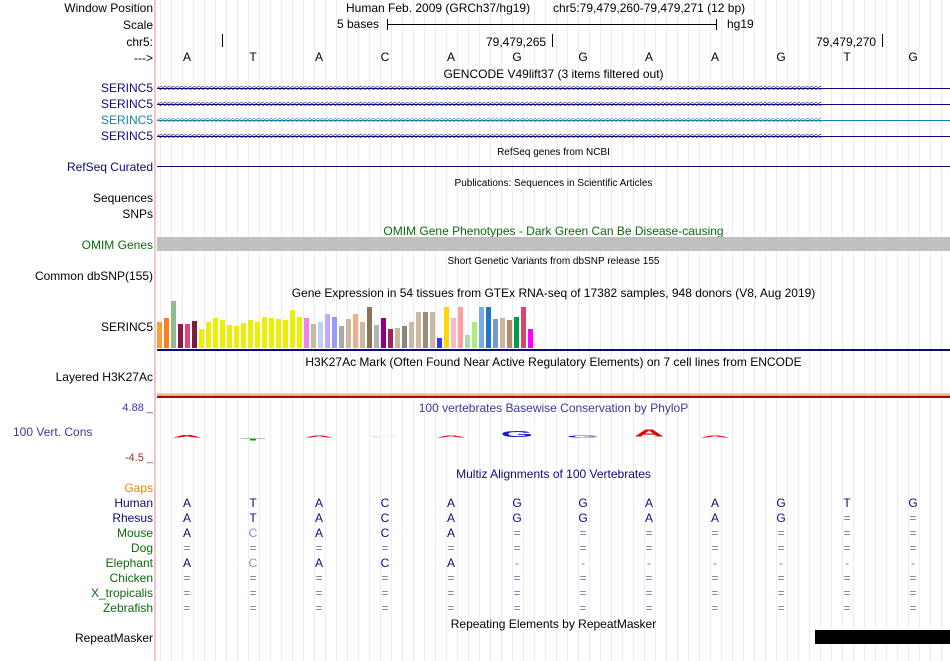 This screenshot has width=950, height=661. I want to click on h3k27ac-signal, so click(553, 394).